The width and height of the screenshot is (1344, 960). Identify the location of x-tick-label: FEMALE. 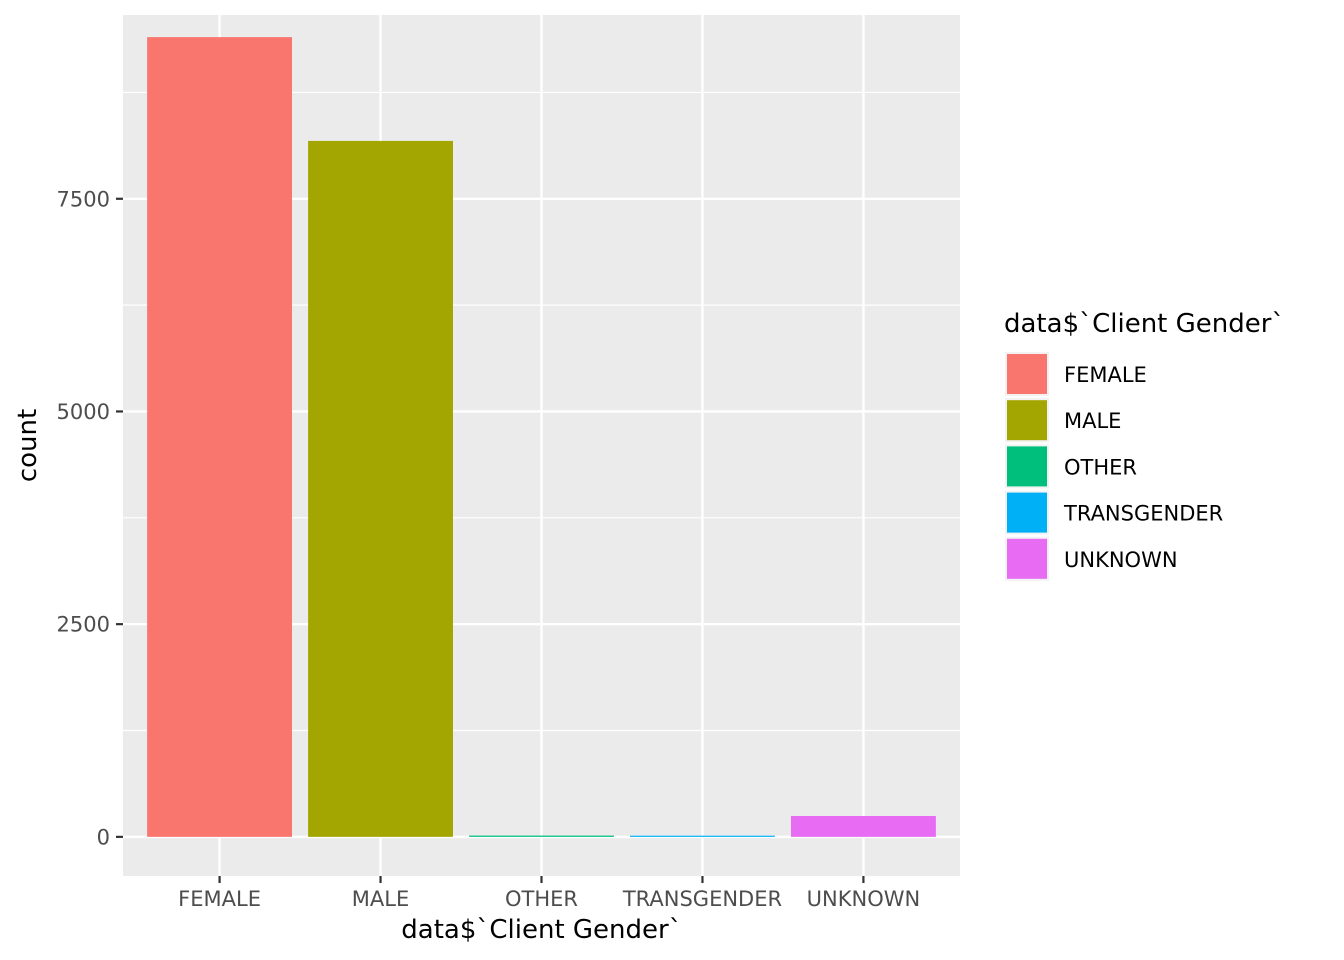
(219, 899).